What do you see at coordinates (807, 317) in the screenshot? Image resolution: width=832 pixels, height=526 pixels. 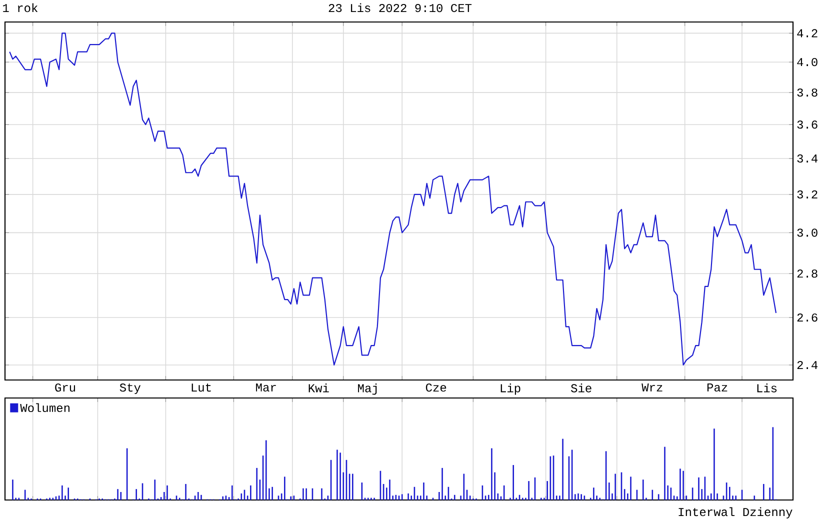 I see `y-tick-label: 2.6` at bounding box center [807, 317].